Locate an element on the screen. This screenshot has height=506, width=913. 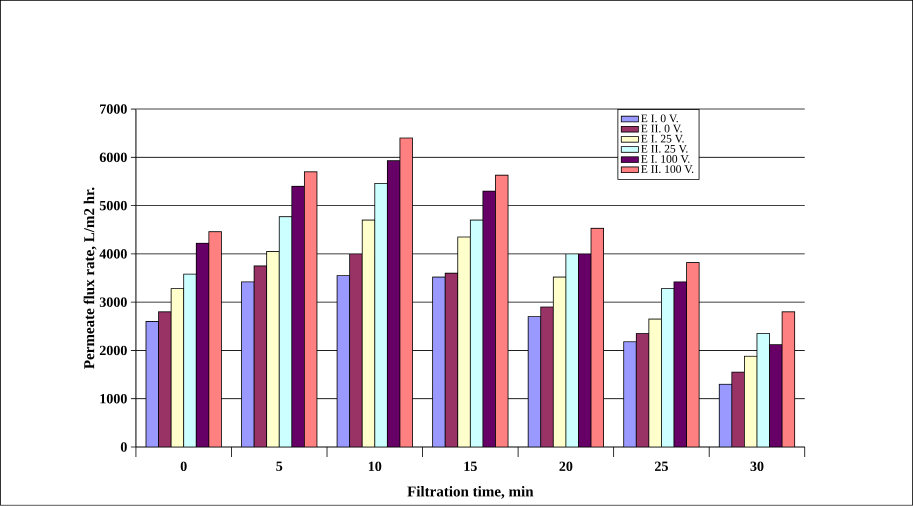
y-tick-label: 3000 is located at coordinates (113, 303).